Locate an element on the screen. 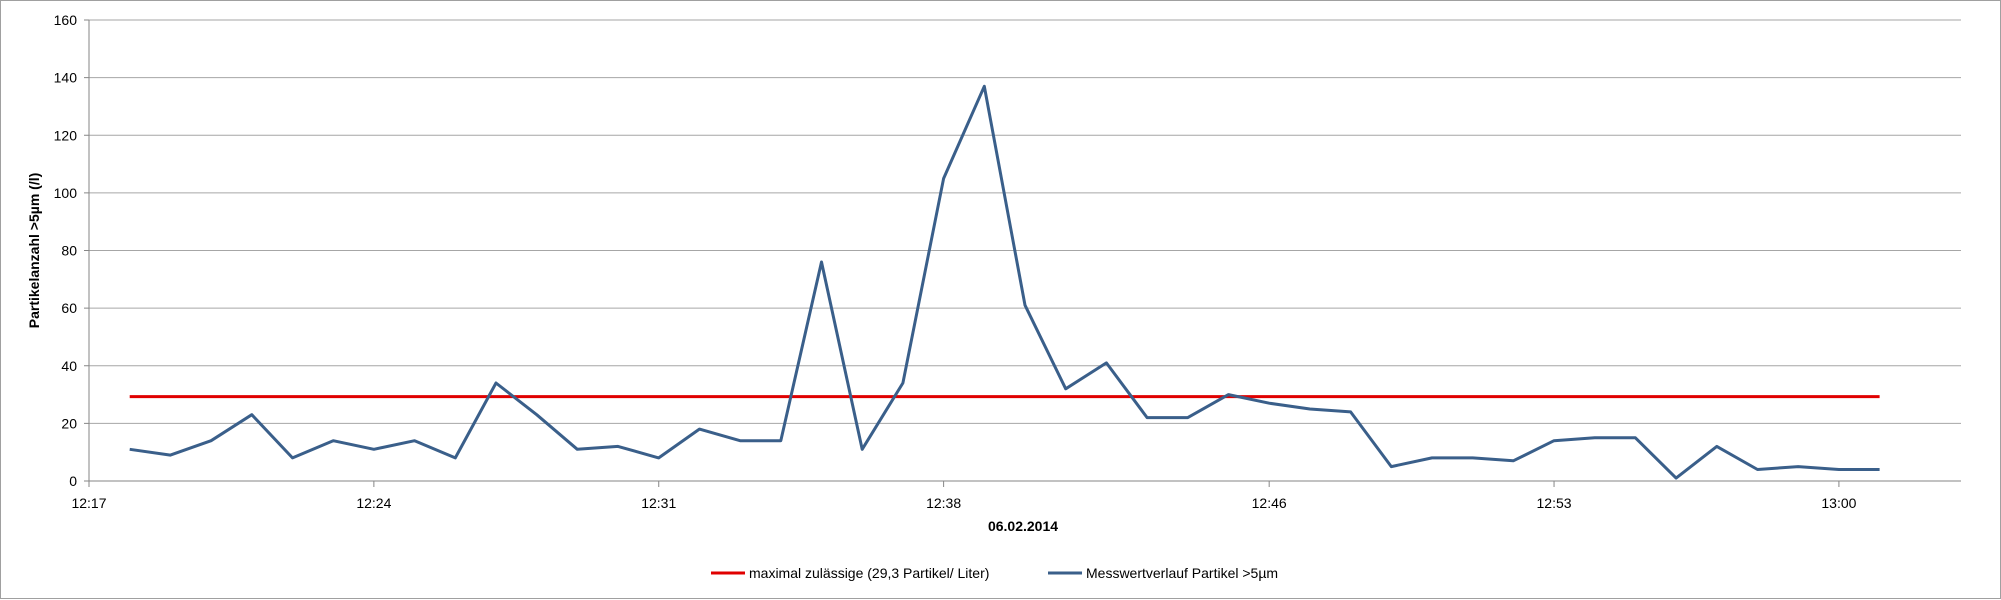 The height and width of the screenshot is (600, 2001). y-tick-label: 40 is located at coordinates (69, 366).